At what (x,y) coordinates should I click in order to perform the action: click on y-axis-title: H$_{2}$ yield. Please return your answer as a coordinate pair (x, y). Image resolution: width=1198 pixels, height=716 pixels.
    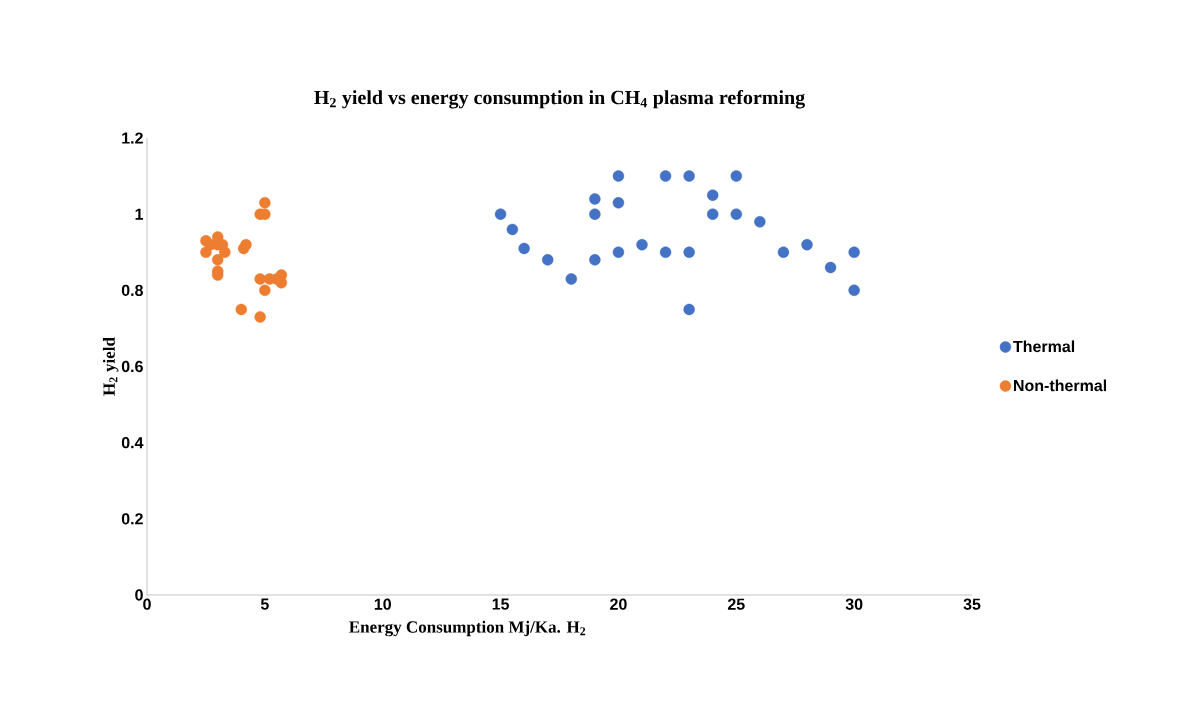
    Looking at the image, I should click on (110, 366).